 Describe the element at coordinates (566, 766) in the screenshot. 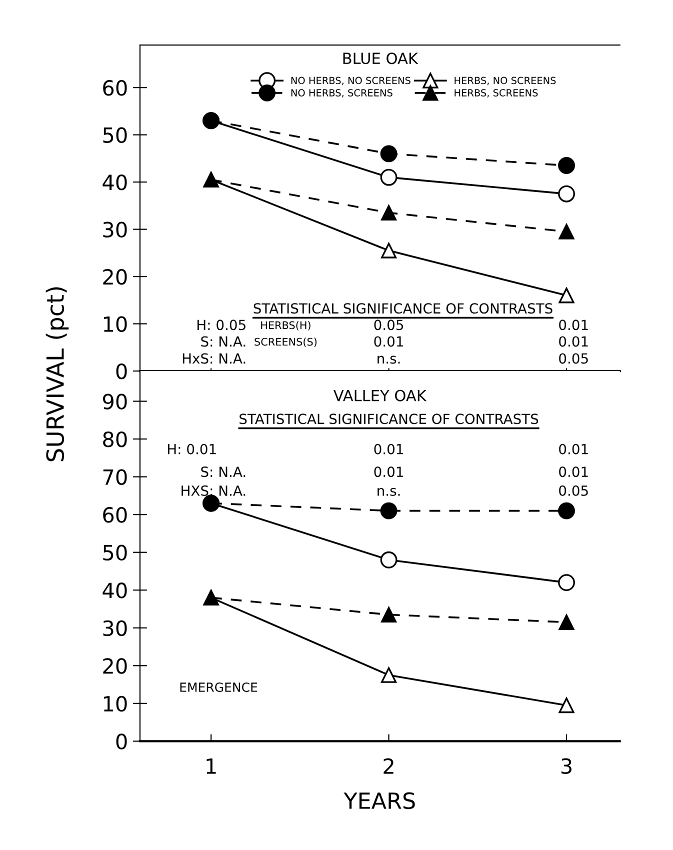

I see `x-tick-label: 3` at that location.